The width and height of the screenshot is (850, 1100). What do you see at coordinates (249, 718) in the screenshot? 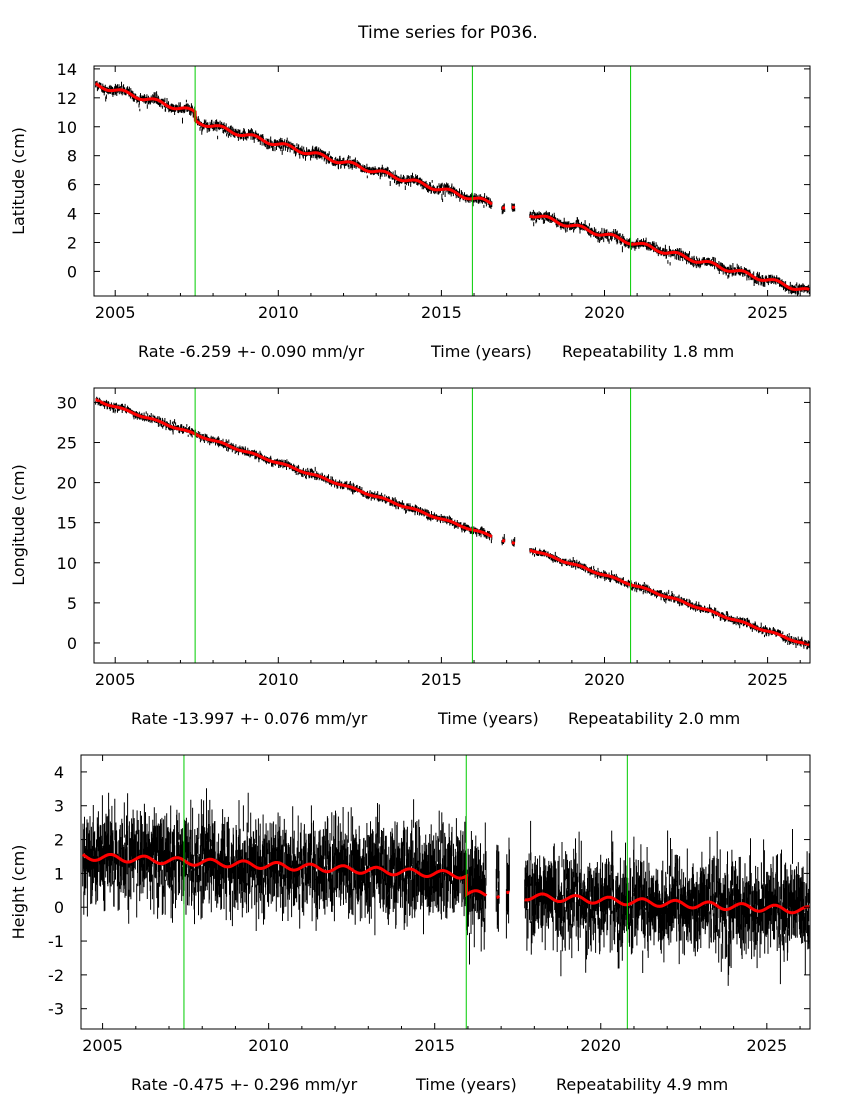
I see `longitude-rate-label: Rate -13.997 +- 0.076 mm/yr` at bounding box center [249, 718].